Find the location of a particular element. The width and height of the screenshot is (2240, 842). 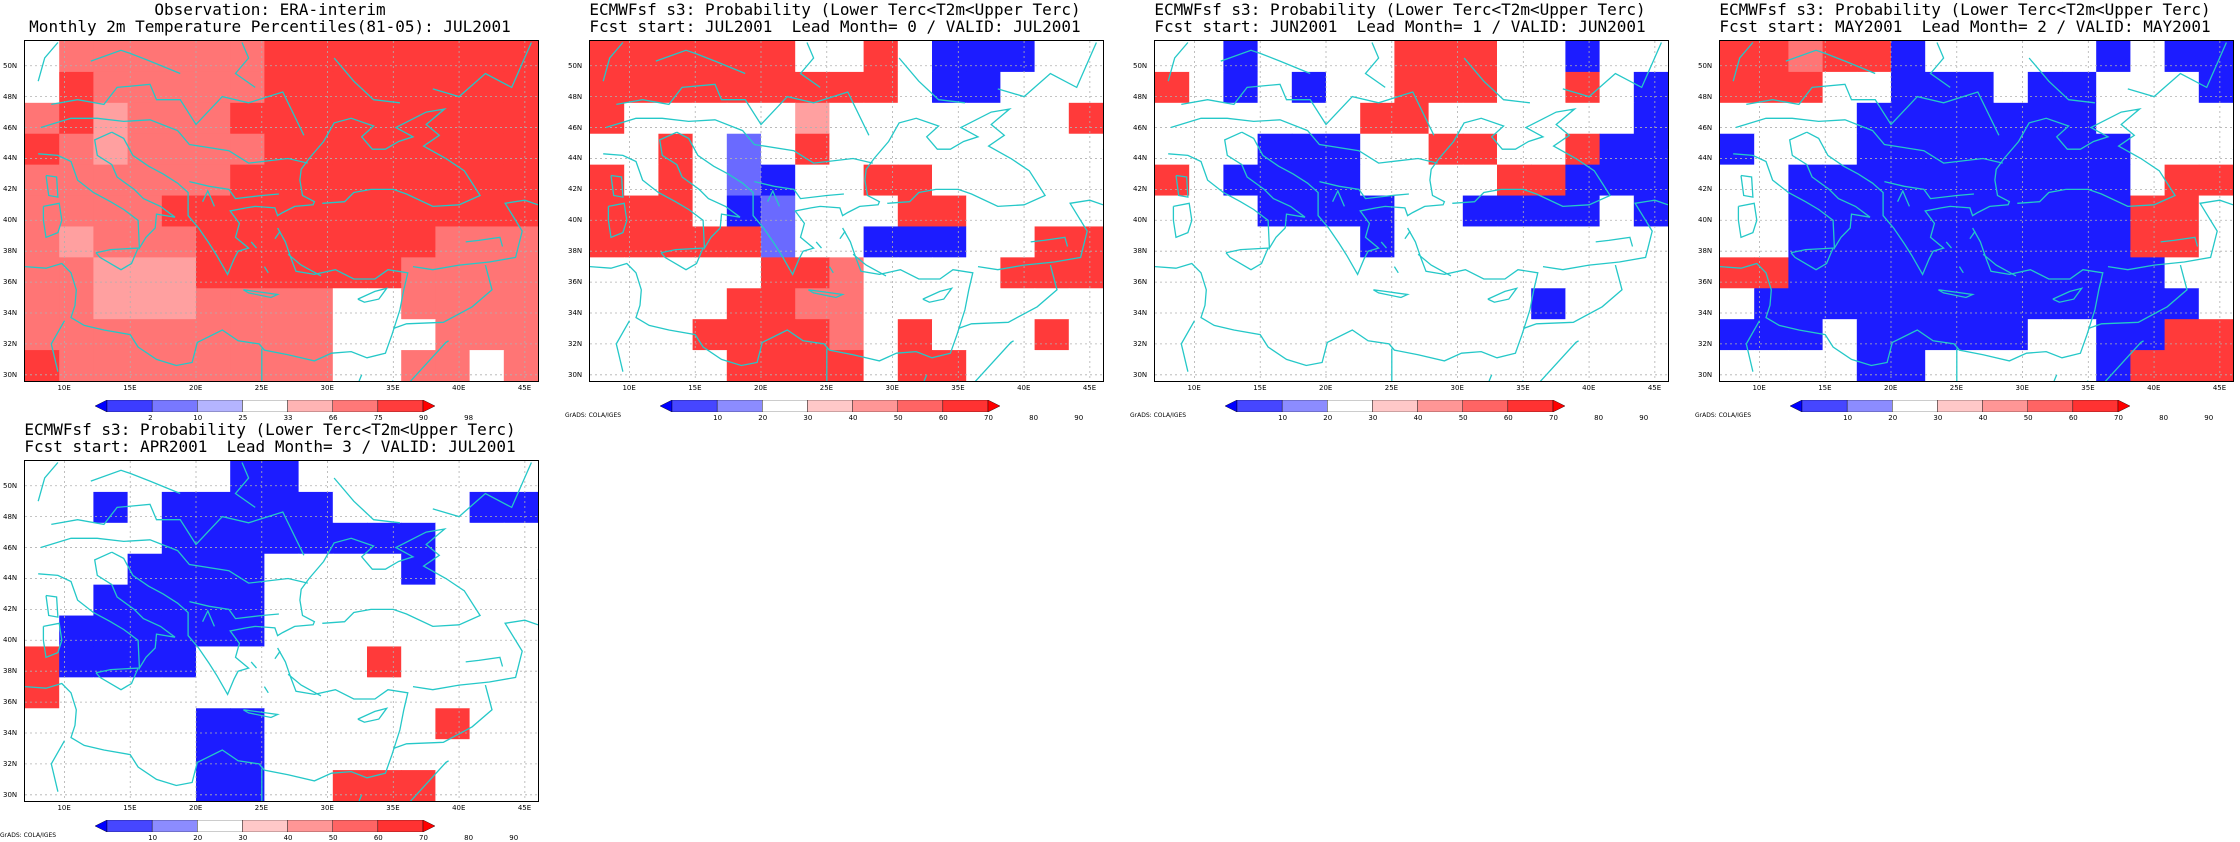

lat-tick-label: 30N is located at coordinates (1140, 374).